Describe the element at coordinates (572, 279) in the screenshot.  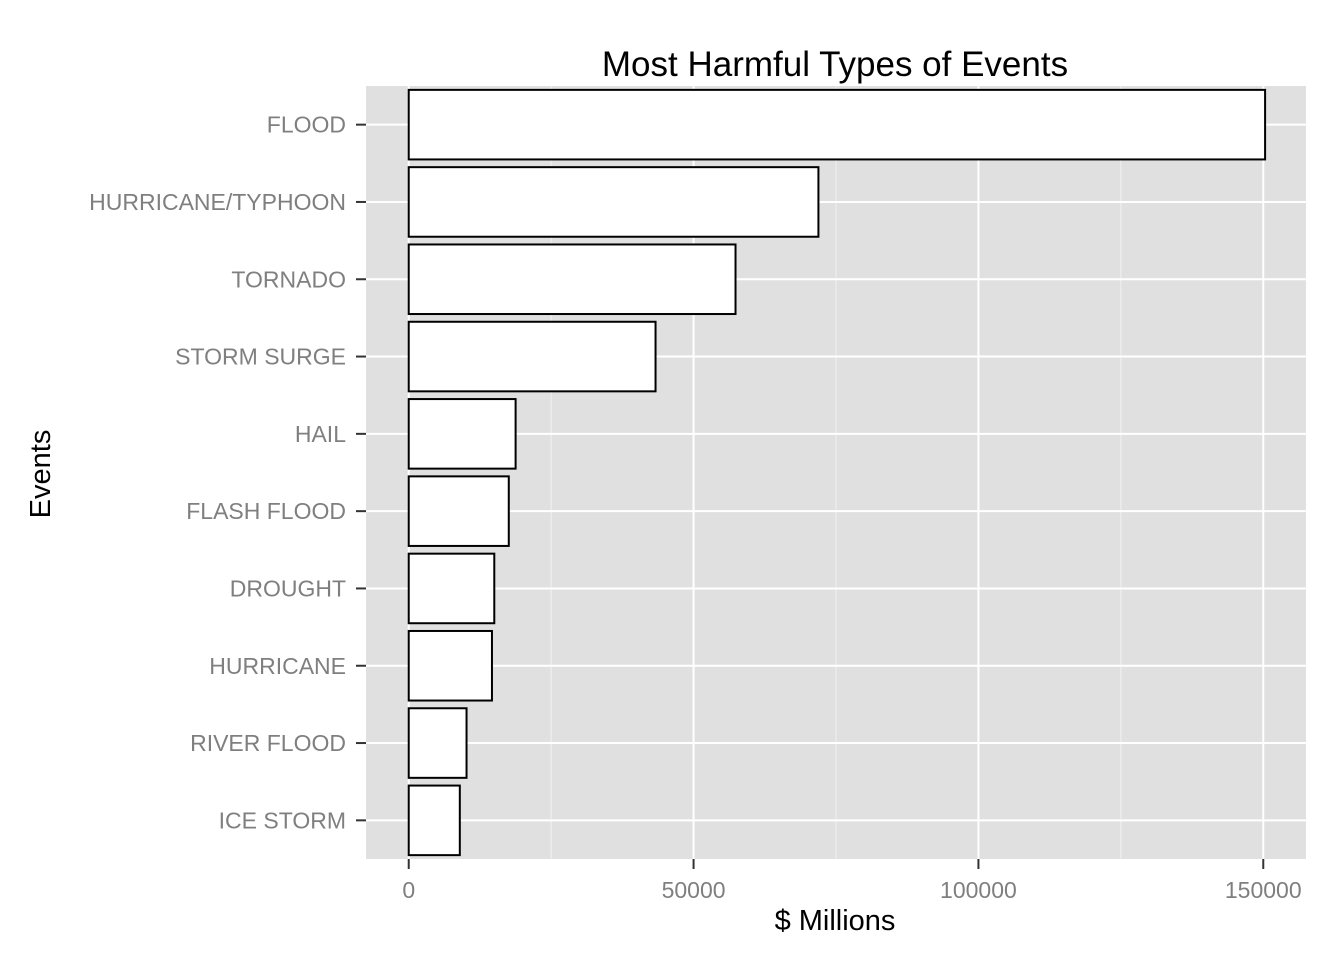
I see `bar-tornado` at that location.